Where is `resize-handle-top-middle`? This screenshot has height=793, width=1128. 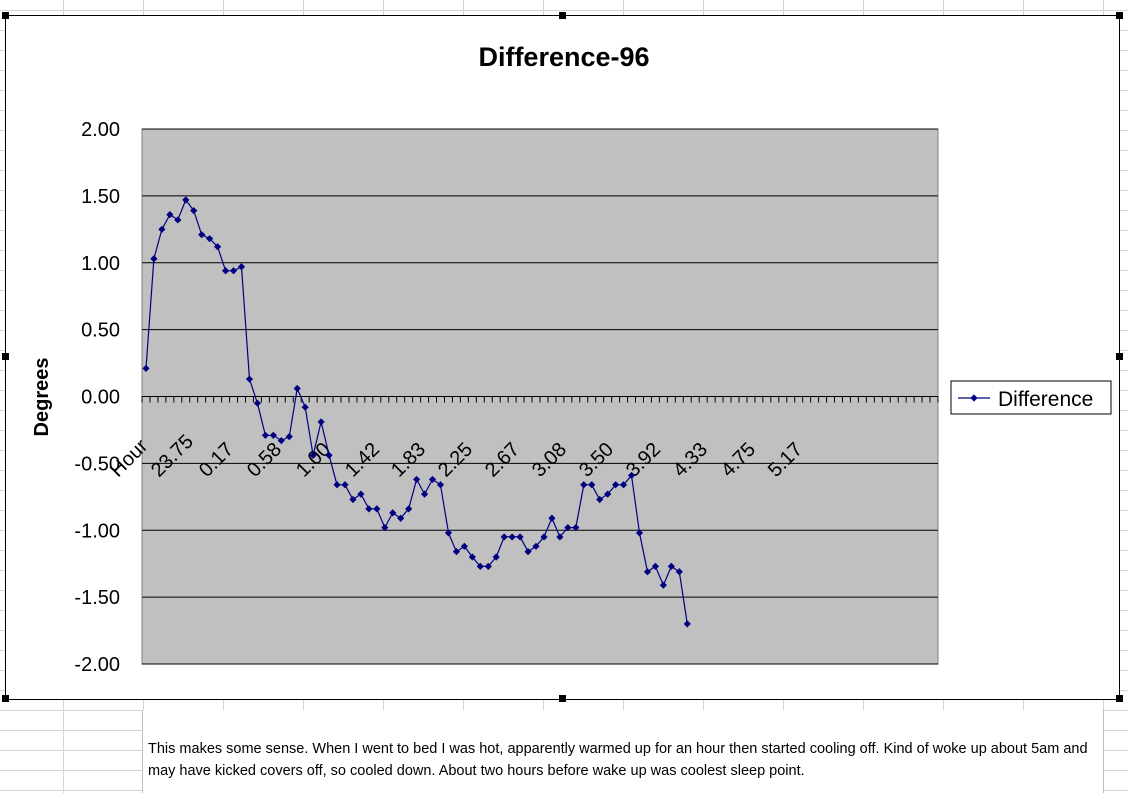
resize-handle-top-middle is located at coordinates (562, 15).